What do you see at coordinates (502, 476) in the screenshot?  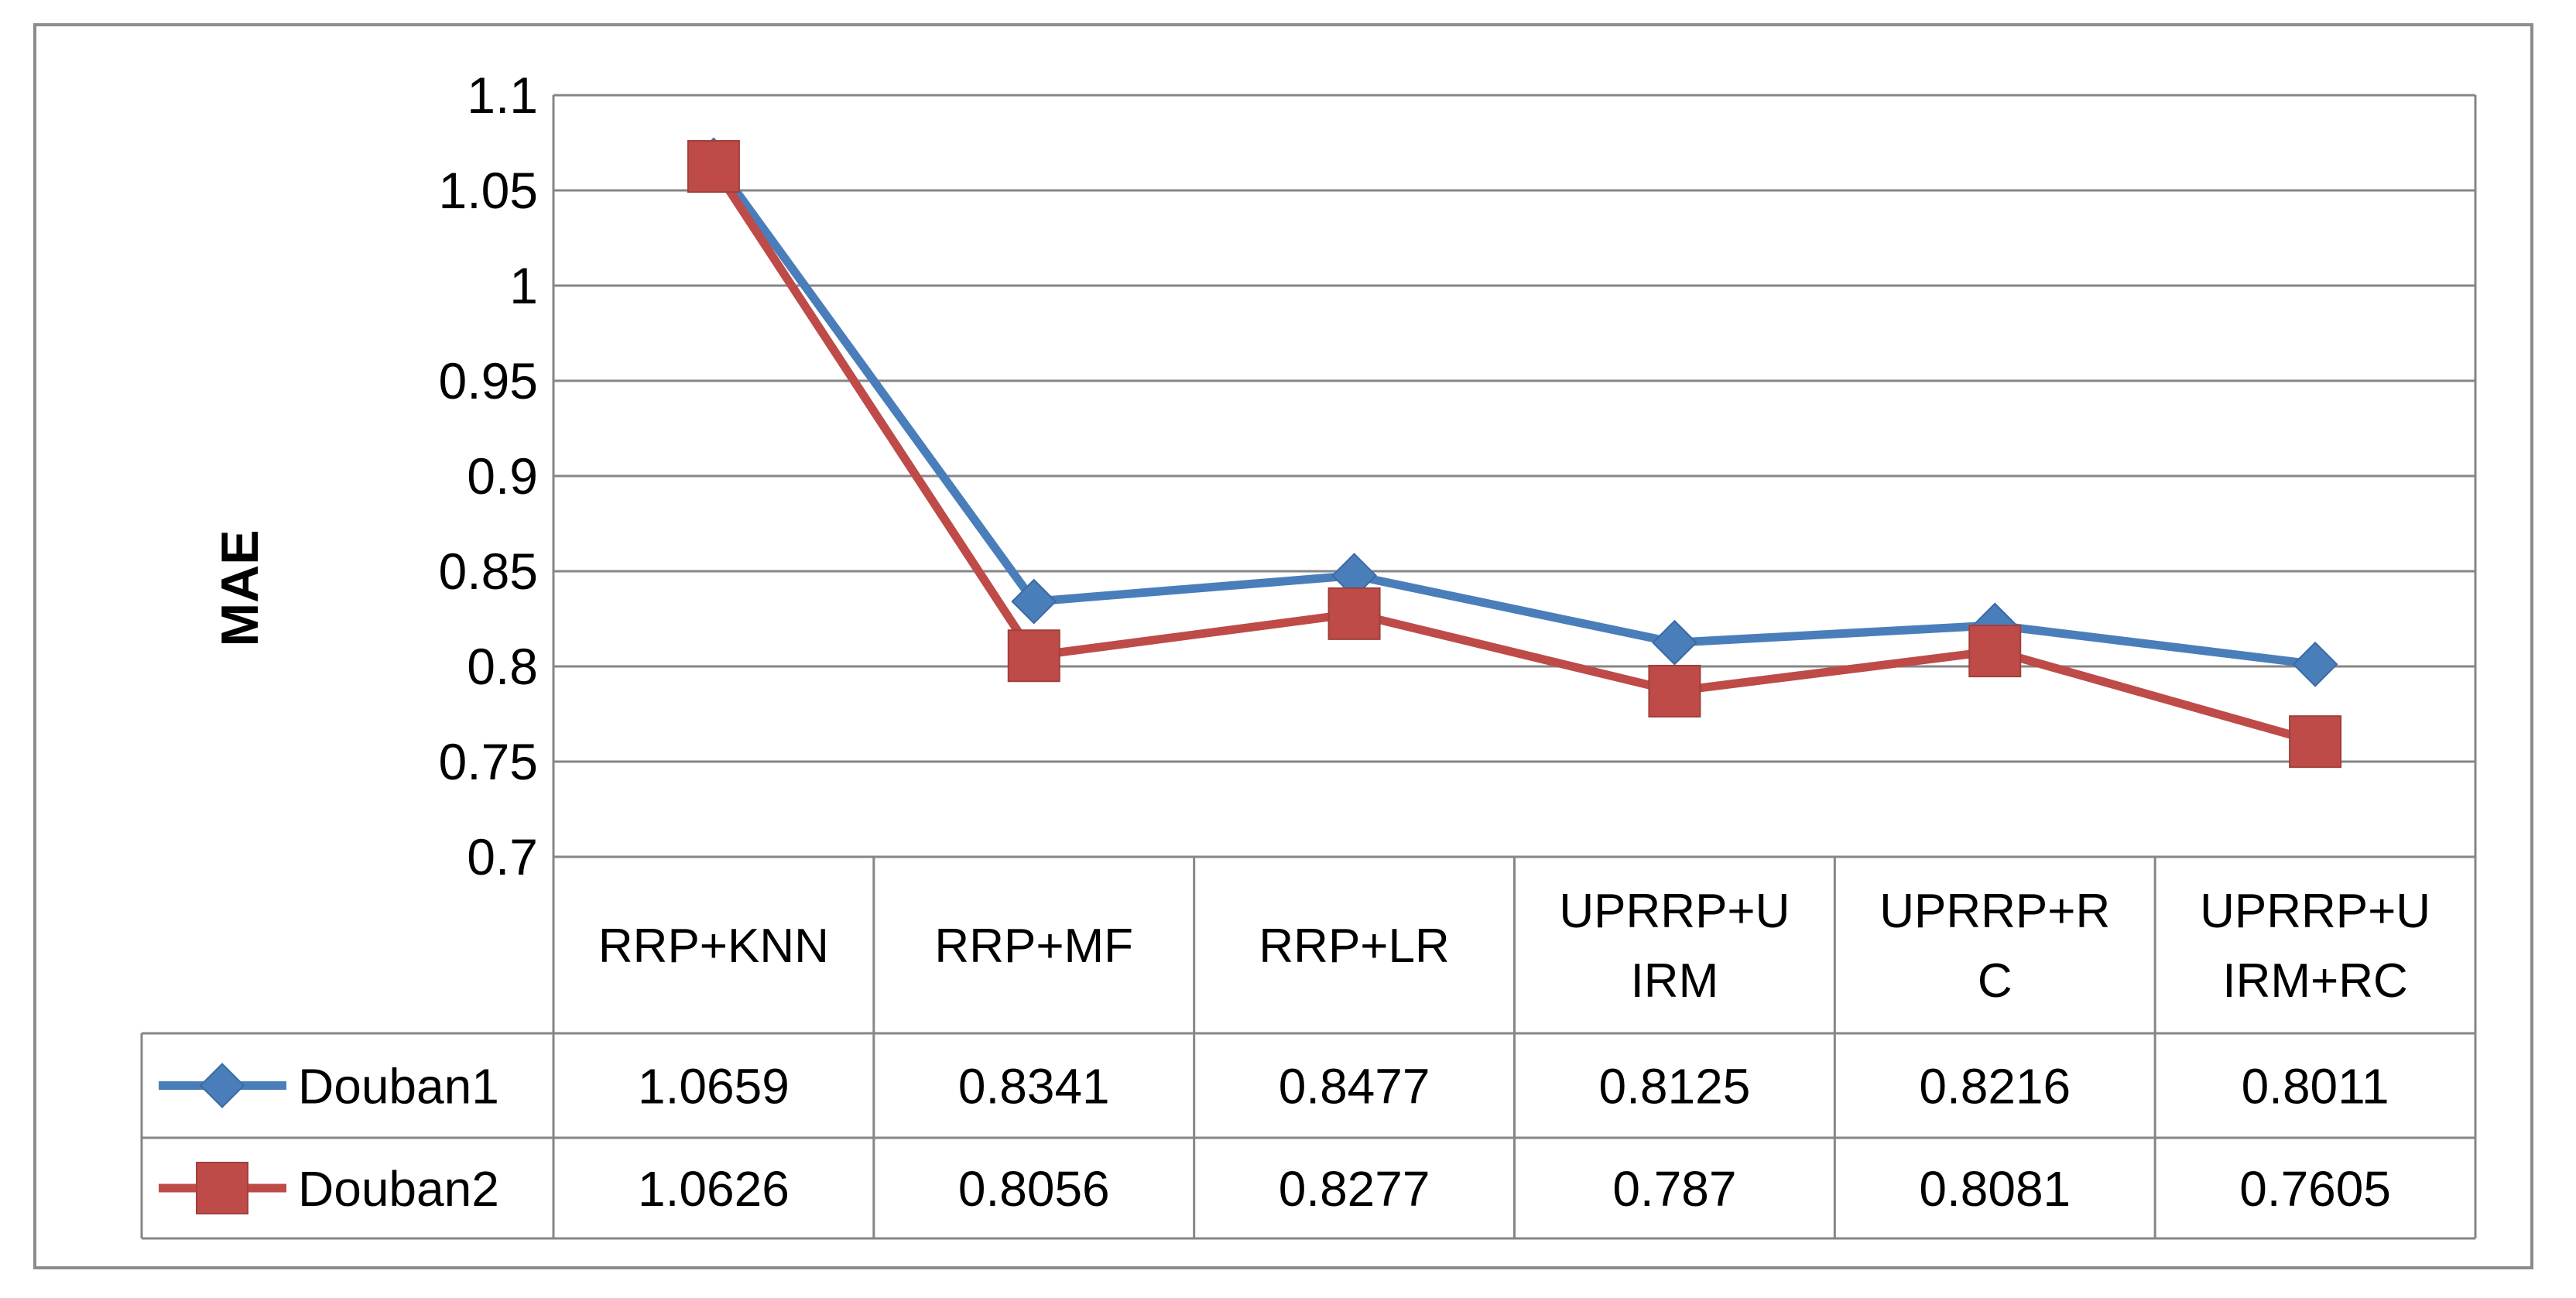 I see `y-tick-label: 0.9` at bounding box center [502, 476].